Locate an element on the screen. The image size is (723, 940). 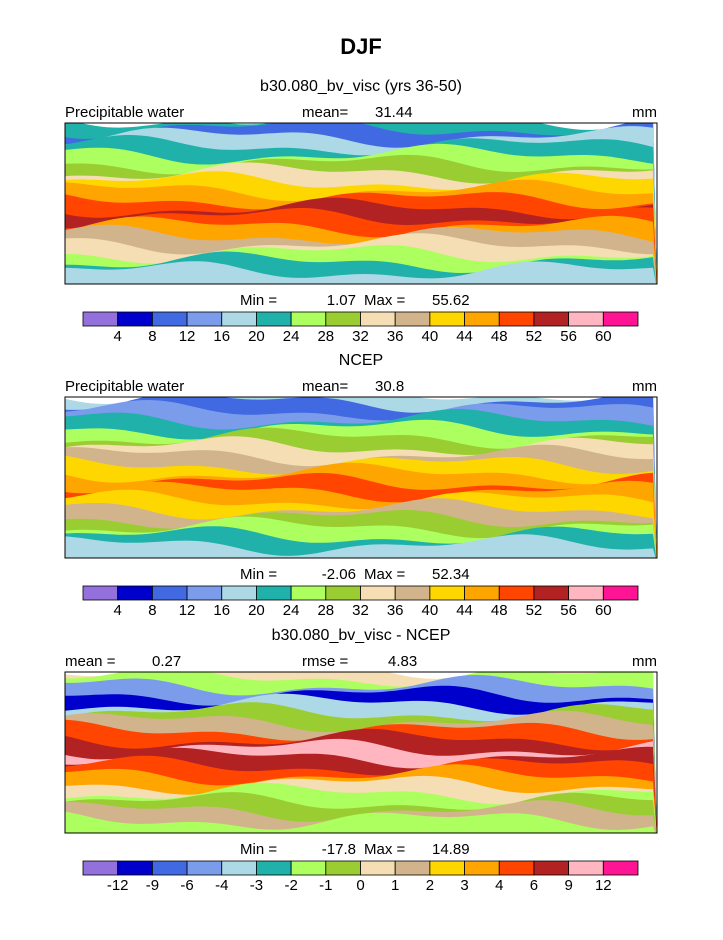
colorbar-label: -6 is located at coordinates (186, 885).